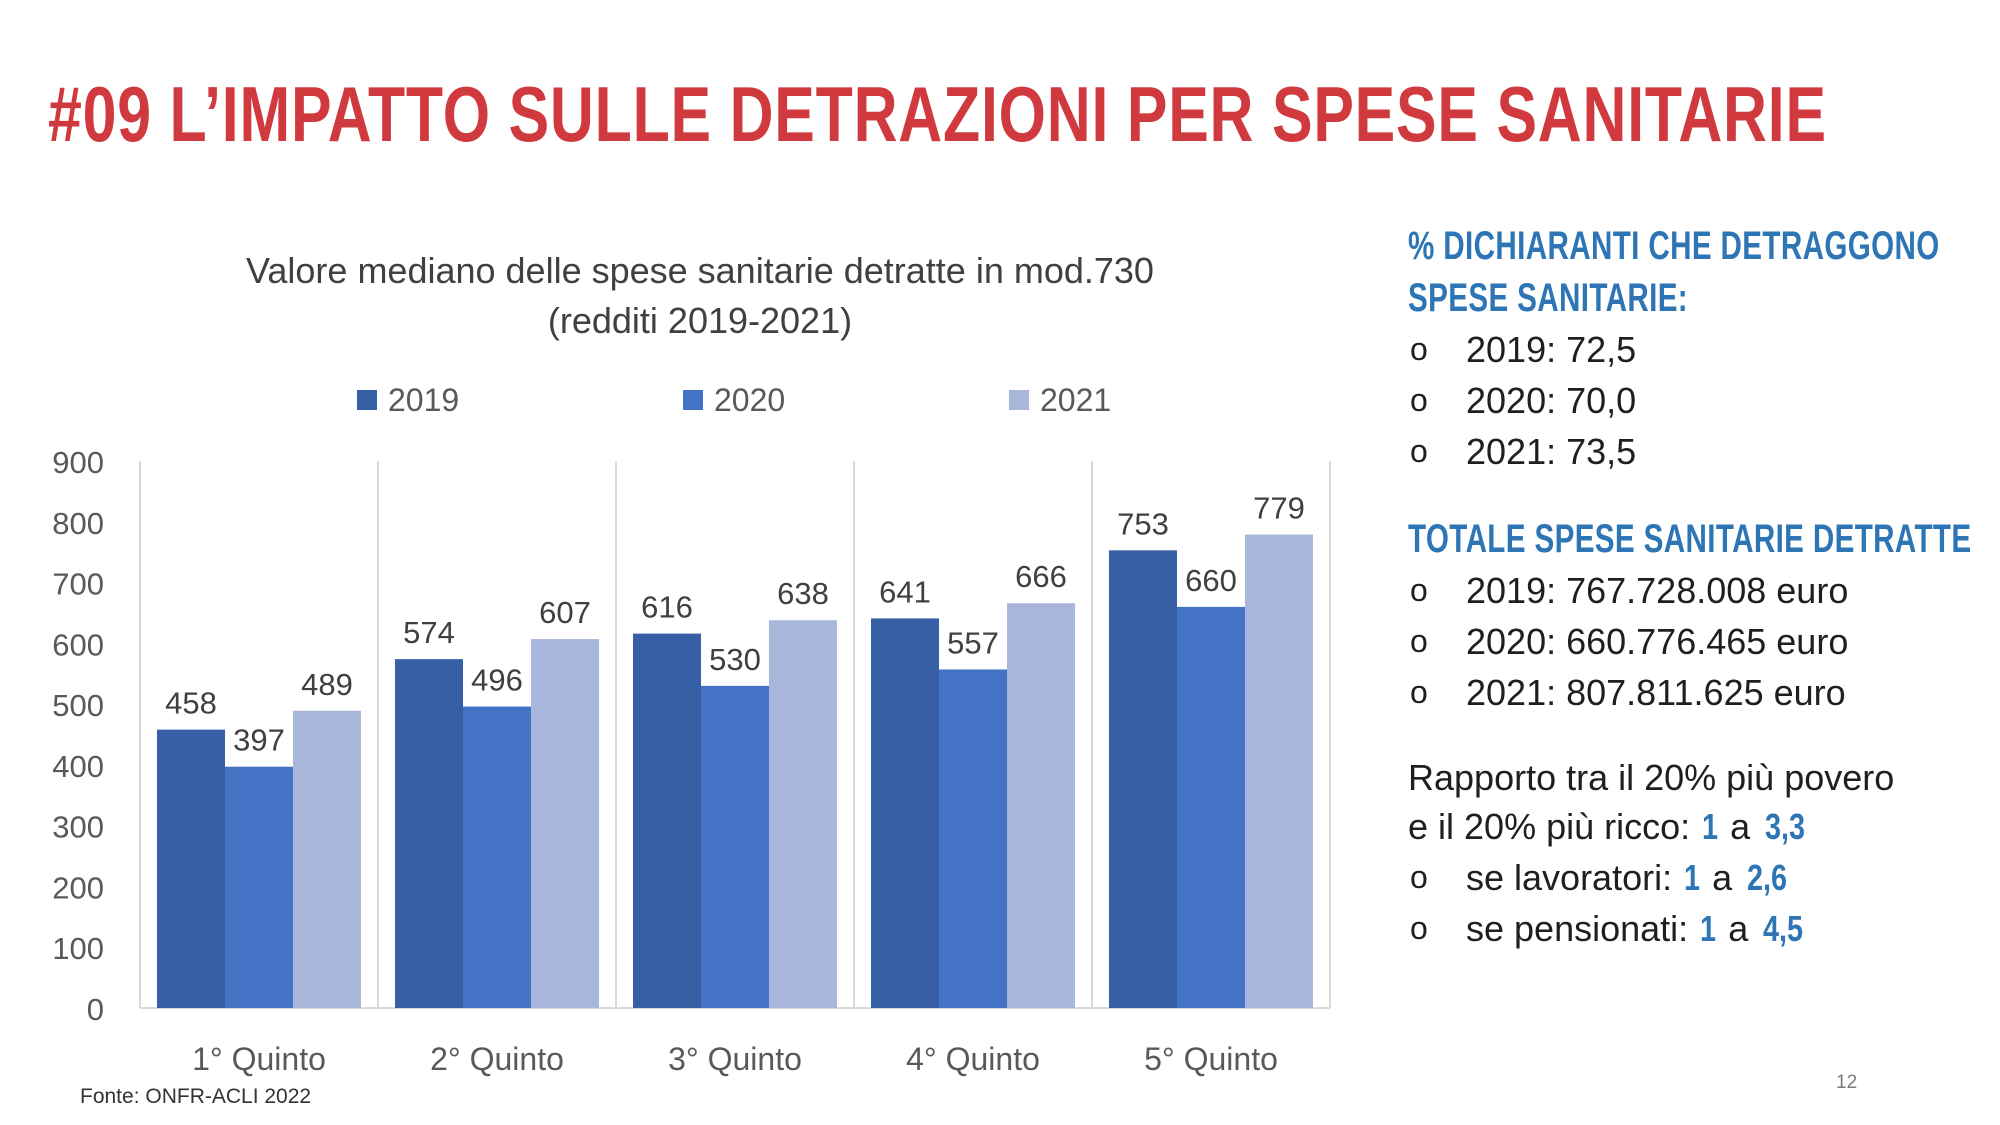 The width and height of the screenshot is (2000, 1125). Describe the element at coordinates (1657, 590) in the screenshot. I see `list-item-text: 2019: 767.728.008 euro` at that location.